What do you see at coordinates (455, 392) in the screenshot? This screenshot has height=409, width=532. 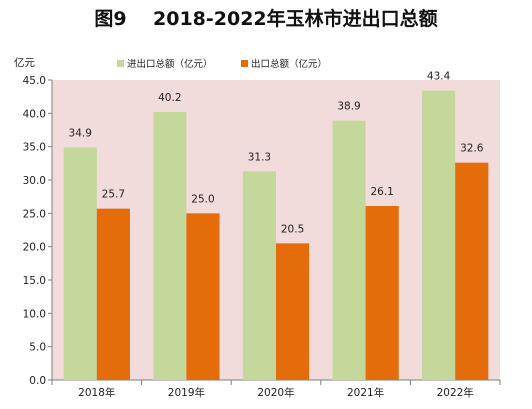 I see `x-tick-label: 2022年` at bounding box center [455, 392].